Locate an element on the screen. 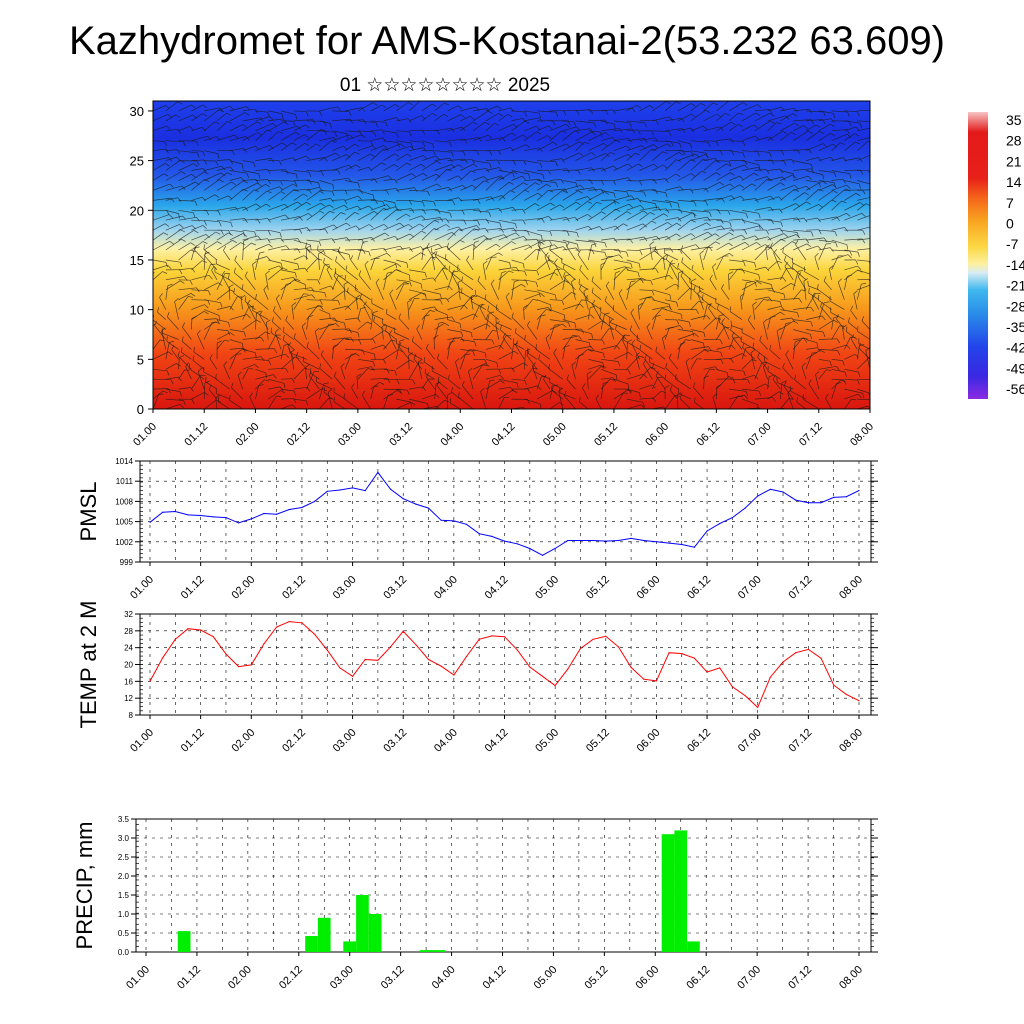  colorbar-label: -14 is located at coordinates (1015, 265).